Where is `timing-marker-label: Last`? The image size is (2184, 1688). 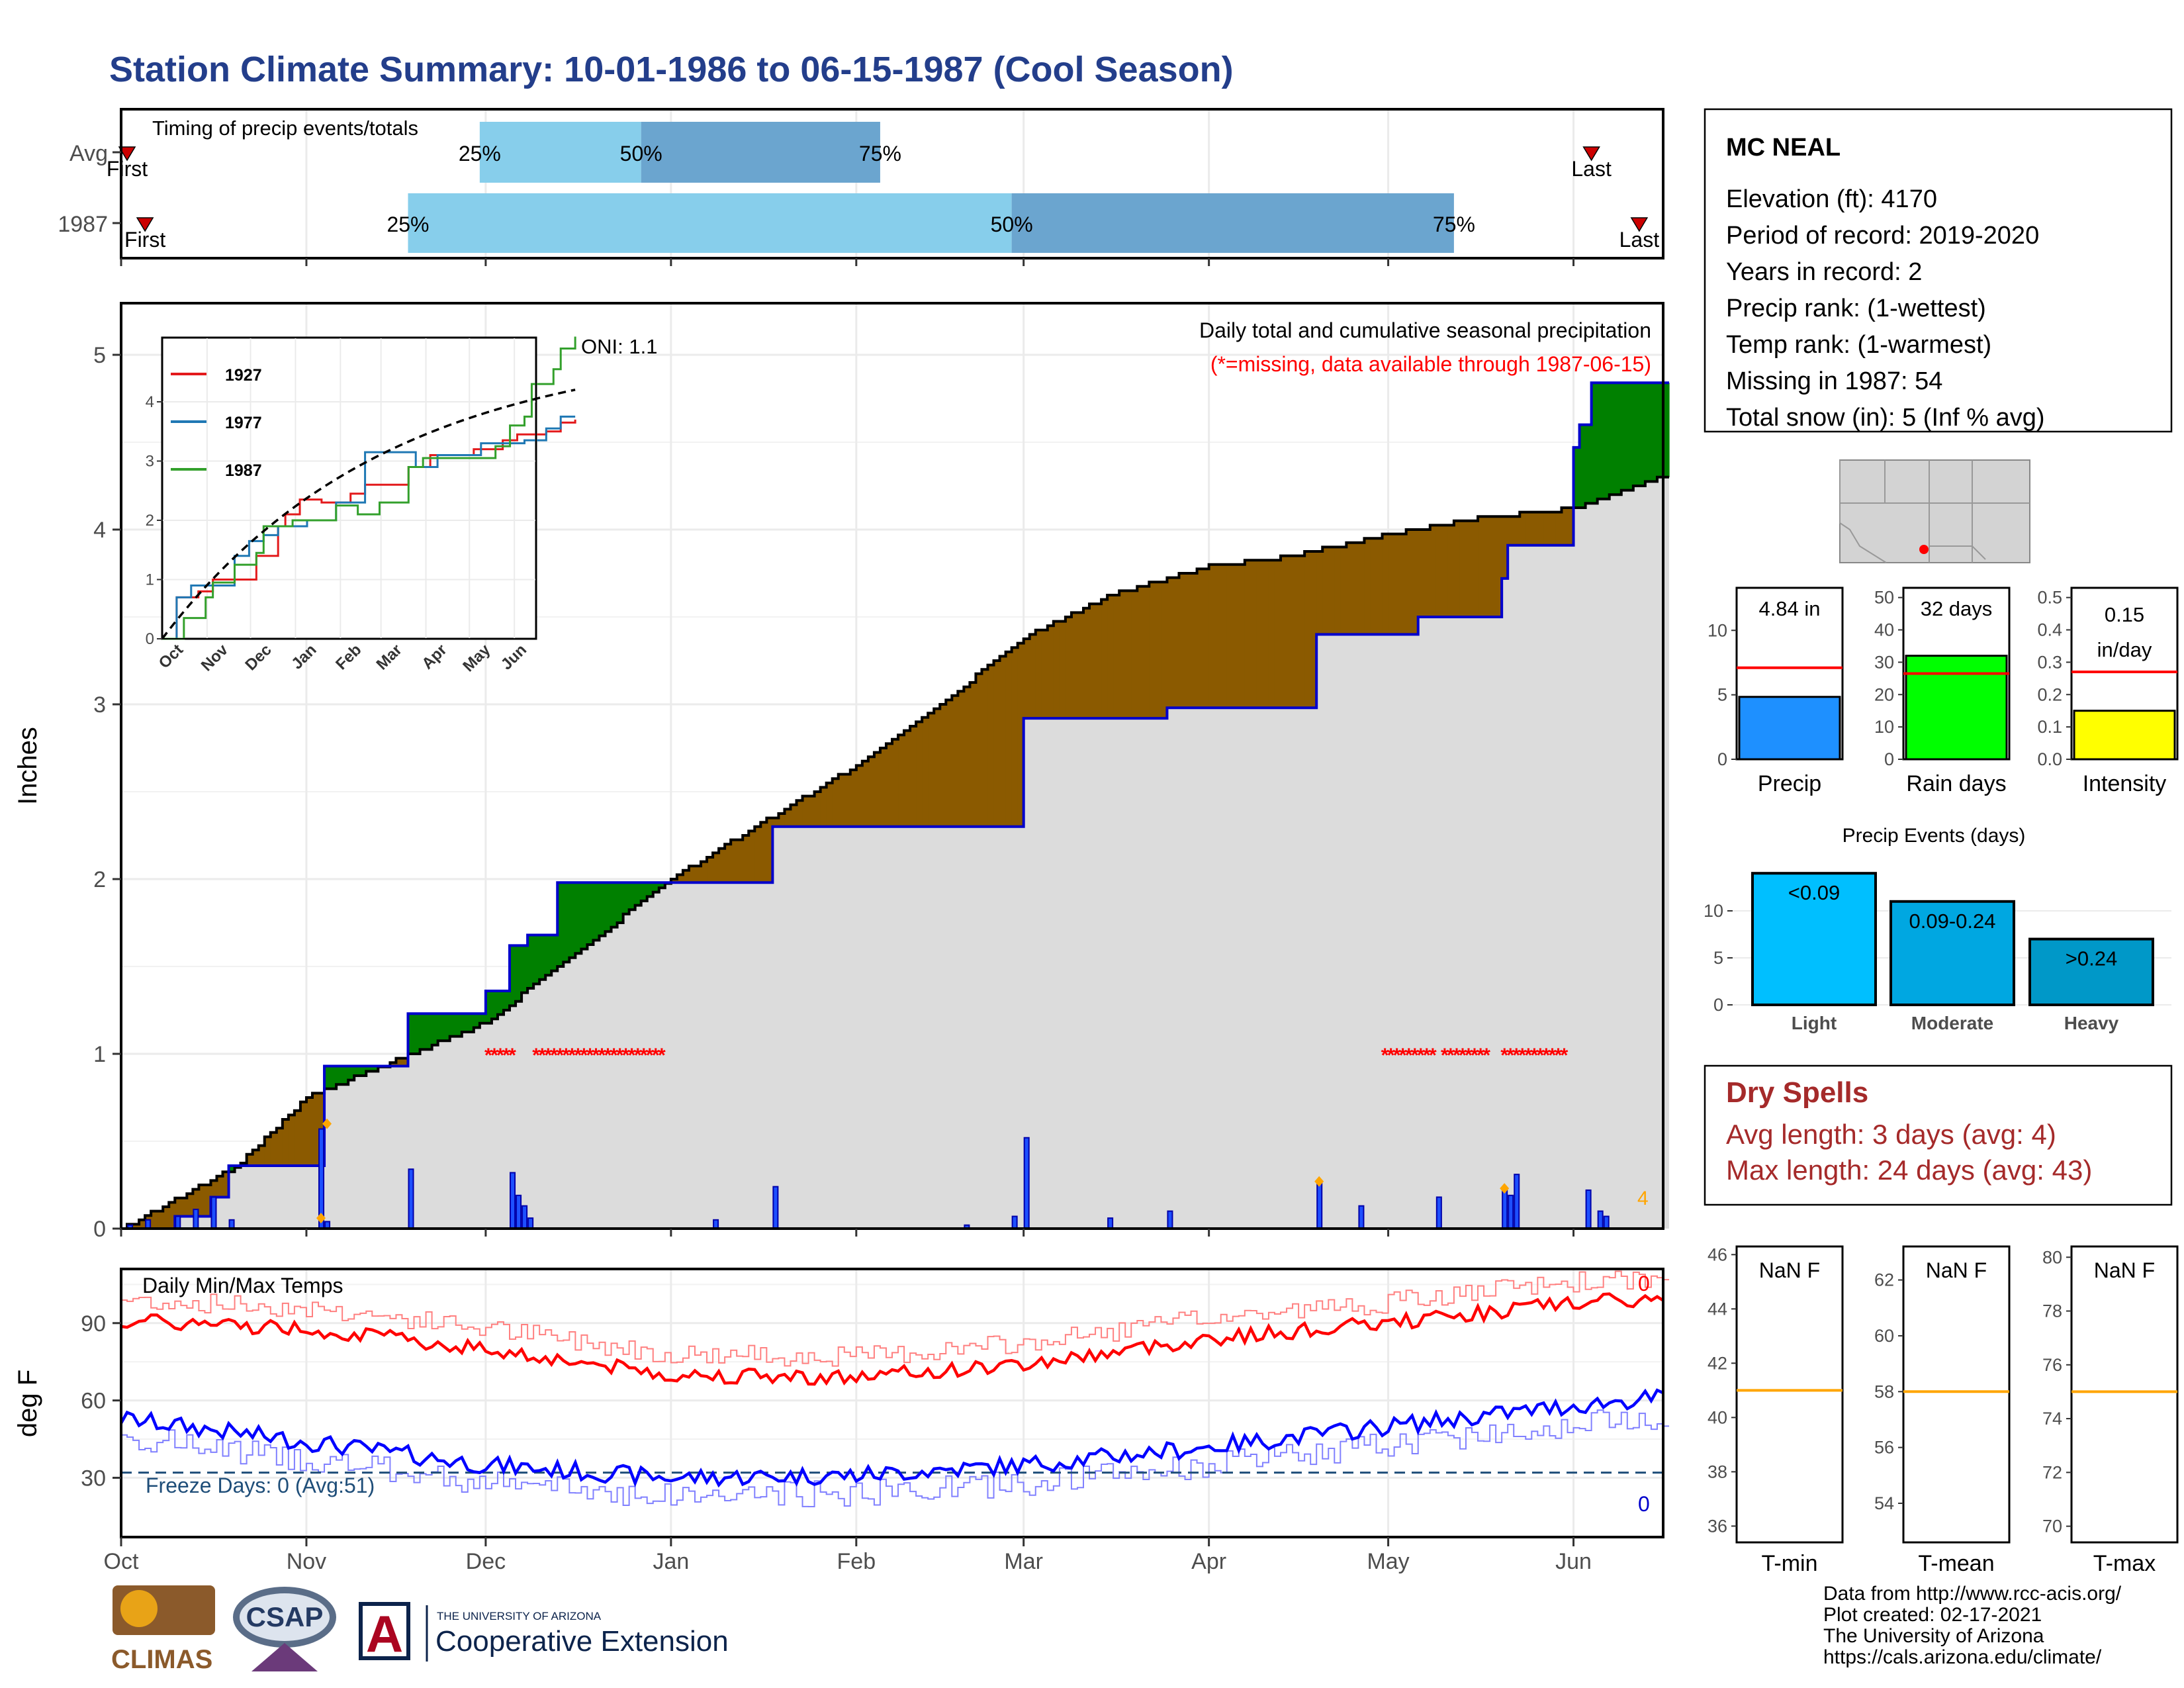
timing-marker-label: Last is located at coordinates (1639, 240).